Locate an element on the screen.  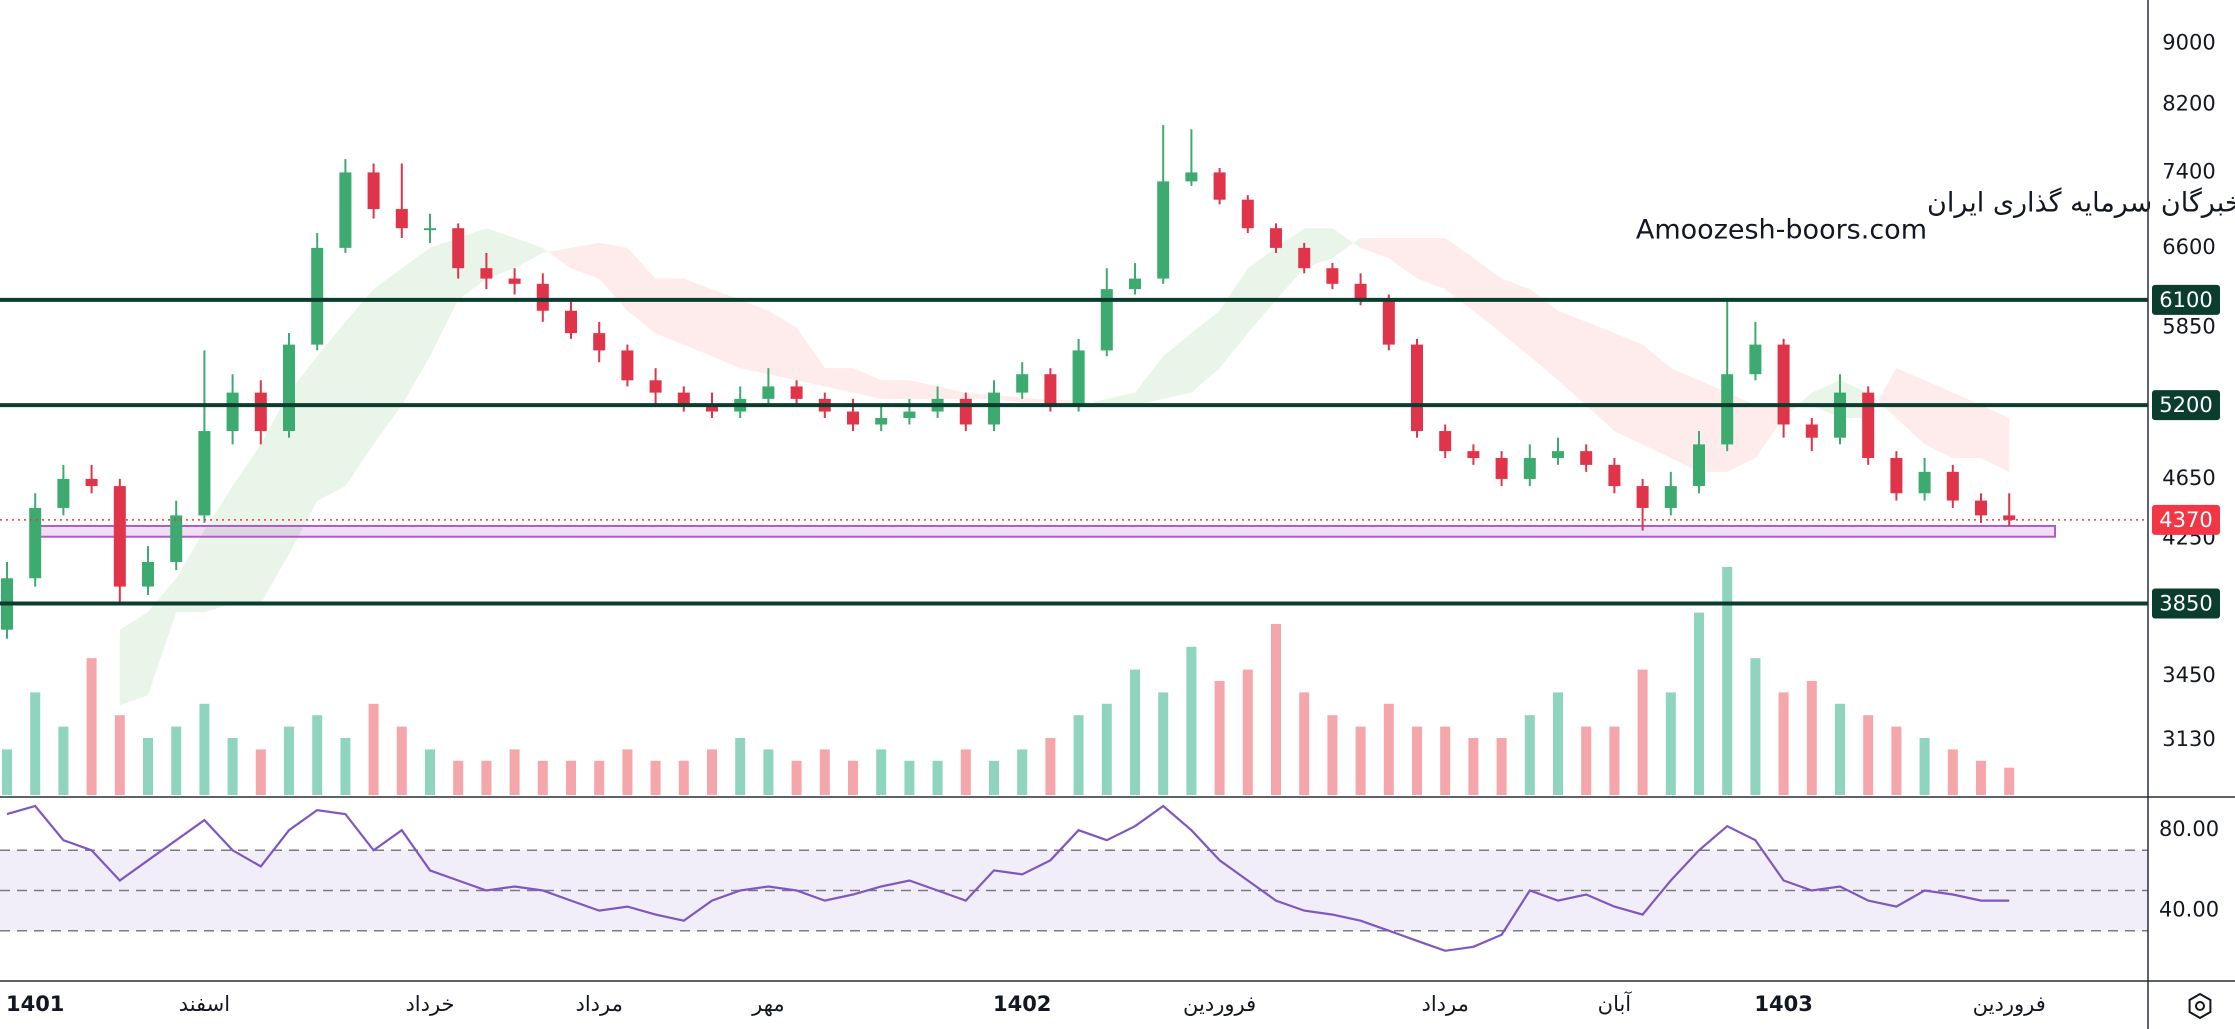
y-tick-label: 8200 is located at coordinates (2188, 104).